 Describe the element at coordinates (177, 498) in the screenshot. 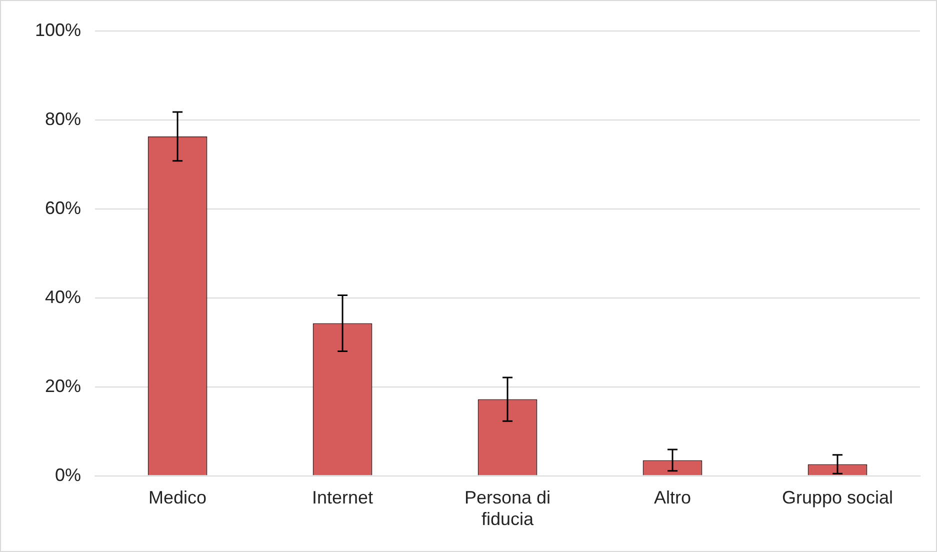

I see `x-tick-label: Medico` at that location.